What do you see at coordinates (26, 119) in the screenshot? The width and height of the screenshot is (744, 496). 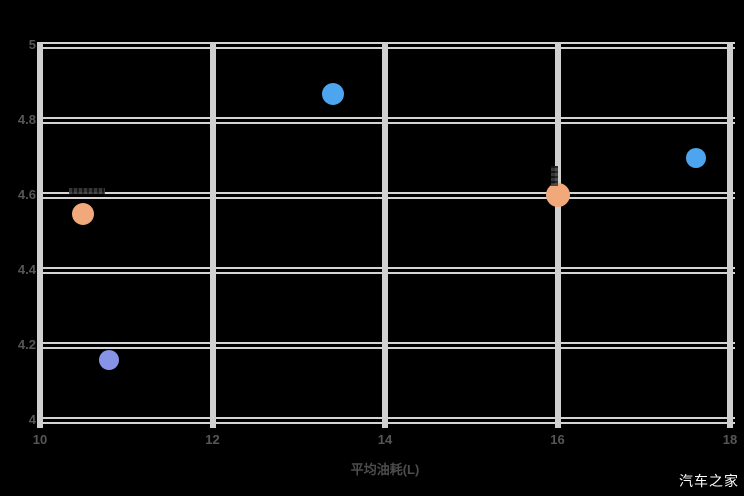 I see `y-tick-label: 4.8` at bounding box center [26, 119].